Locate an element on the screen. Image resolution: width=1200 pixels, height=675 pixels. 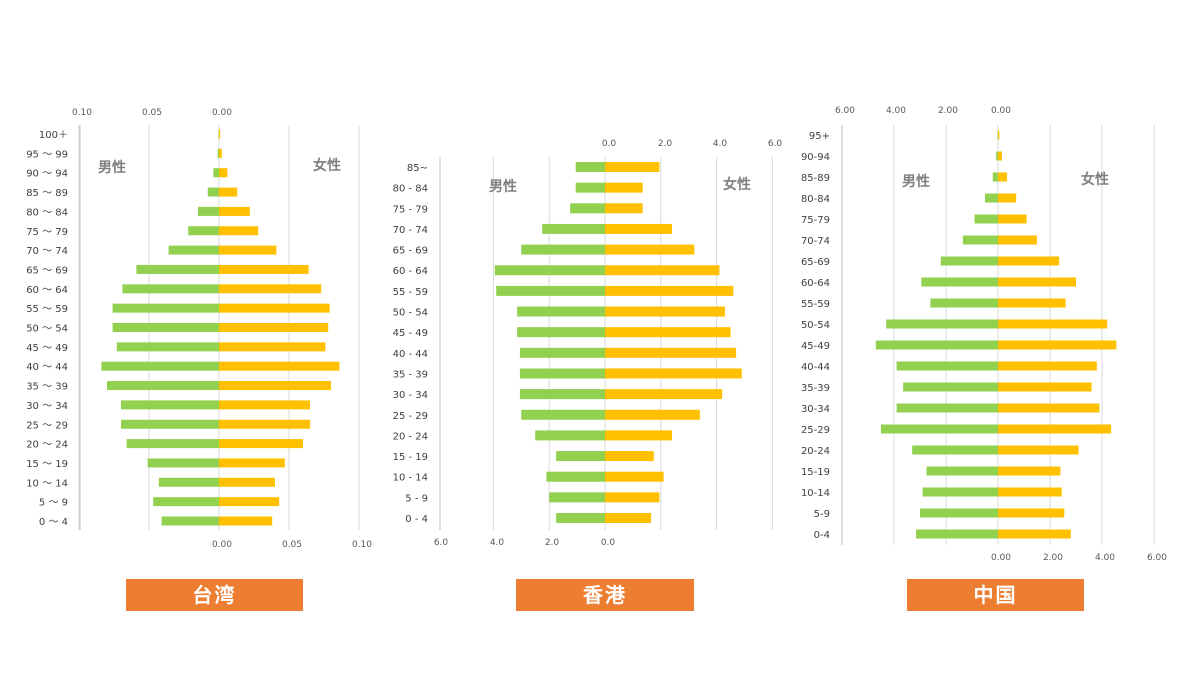
hongkong-male-label: 男性 is located at coordinates (503, 186).